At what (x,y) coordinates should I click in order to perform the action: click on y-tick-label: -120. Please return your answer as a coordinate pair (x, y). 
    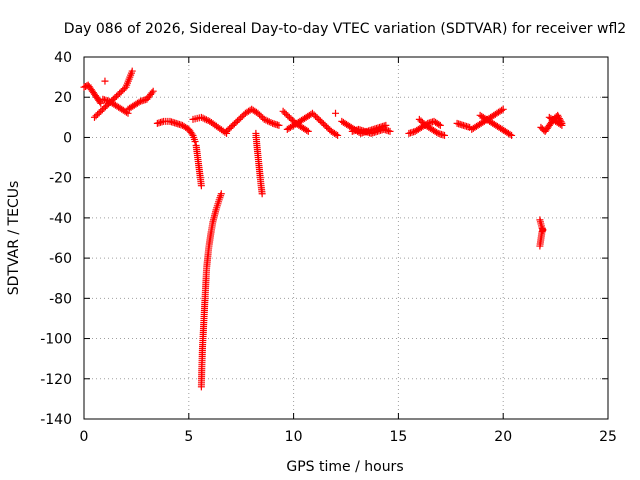
    Looking at the image, I should click on (56, 380).